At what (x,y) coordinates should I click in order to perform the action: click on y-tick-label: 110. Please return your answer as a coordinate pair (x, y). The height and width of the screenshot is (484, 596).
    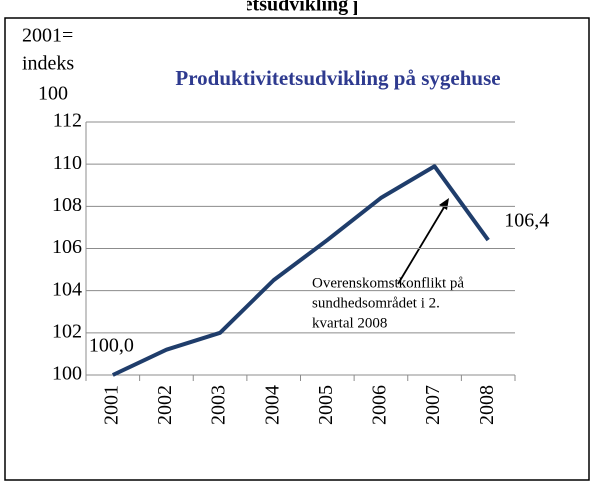
    Looking at the image, I should click on (67, 163).